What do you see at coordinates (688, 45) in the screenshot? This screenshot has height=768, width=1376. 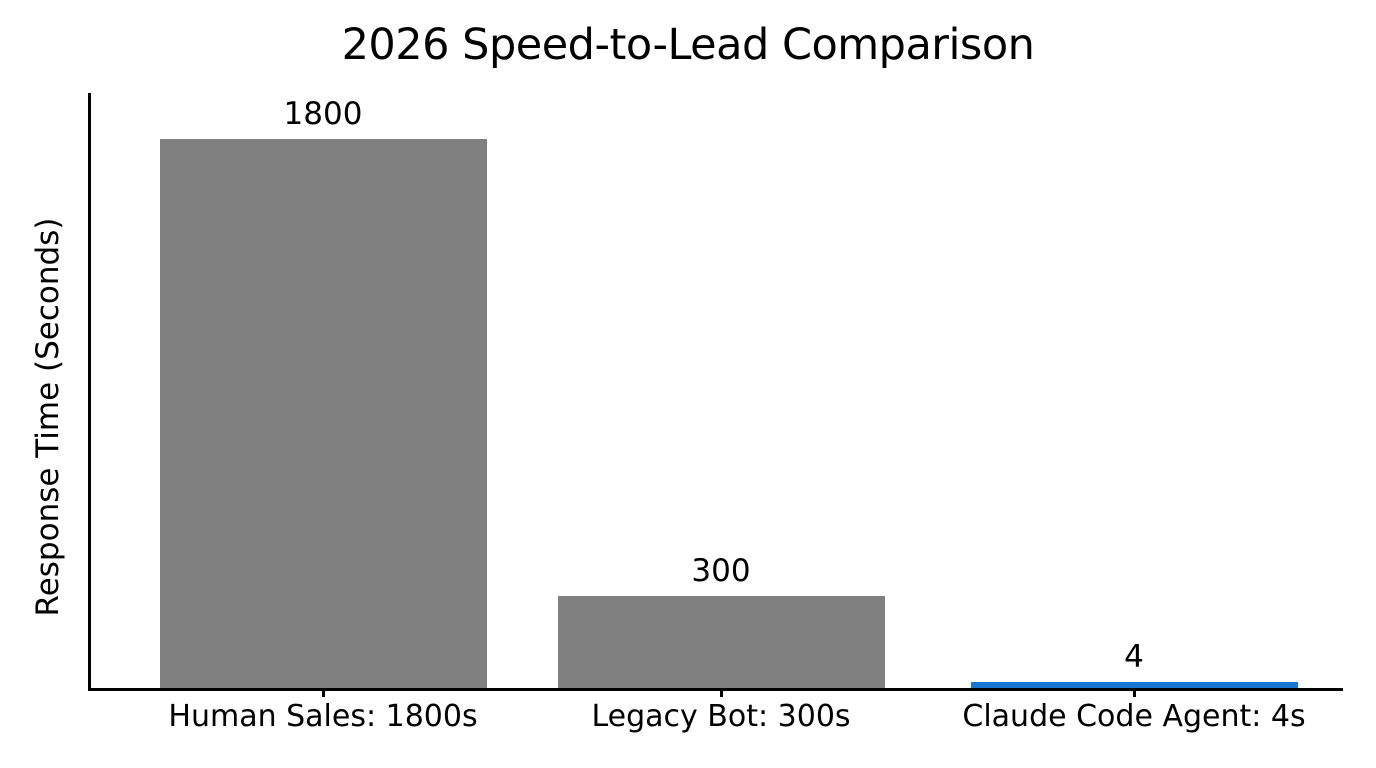 I see `chart-title: 2026 Speed-to-Lead Comparison` at bounding box center [688, 45].